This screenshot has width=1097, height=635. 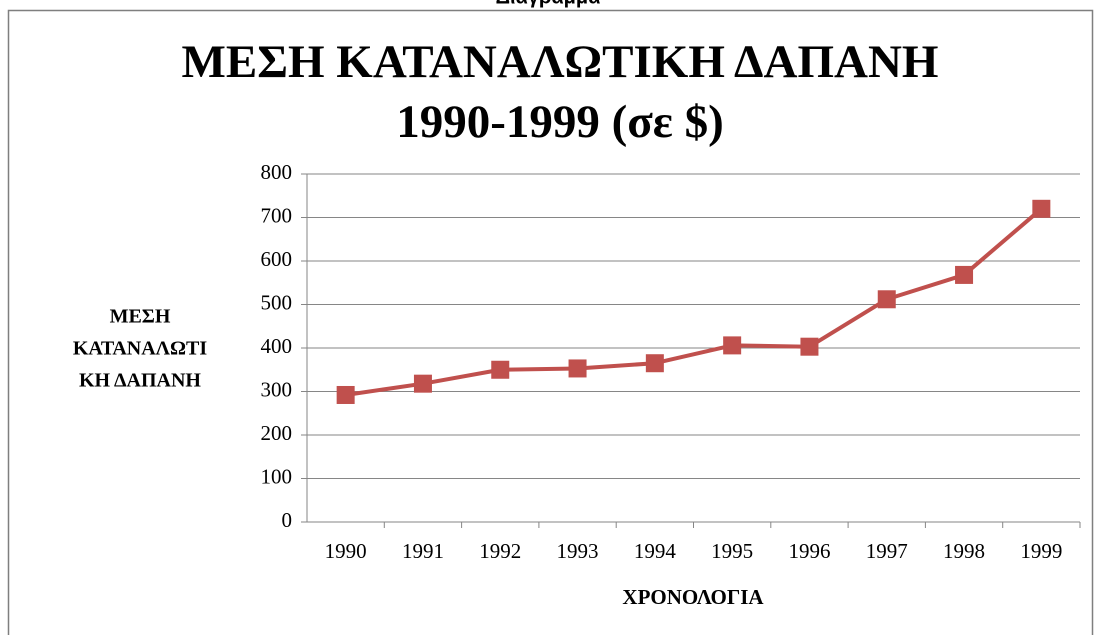 I want to click on x-tick-label: 1999, so click(x=1041, y=551).